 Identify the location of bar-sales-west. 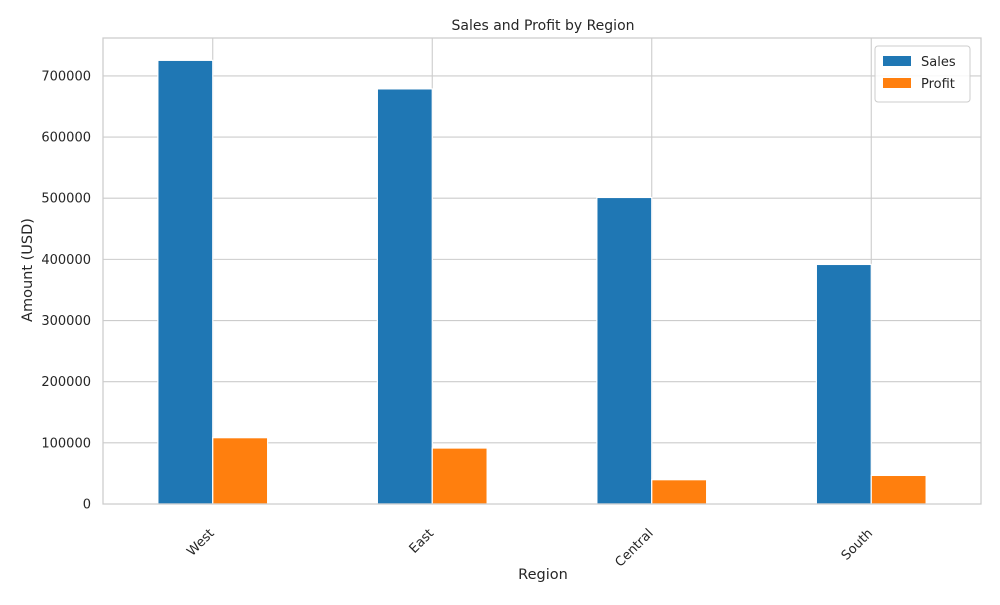
(185, 282).